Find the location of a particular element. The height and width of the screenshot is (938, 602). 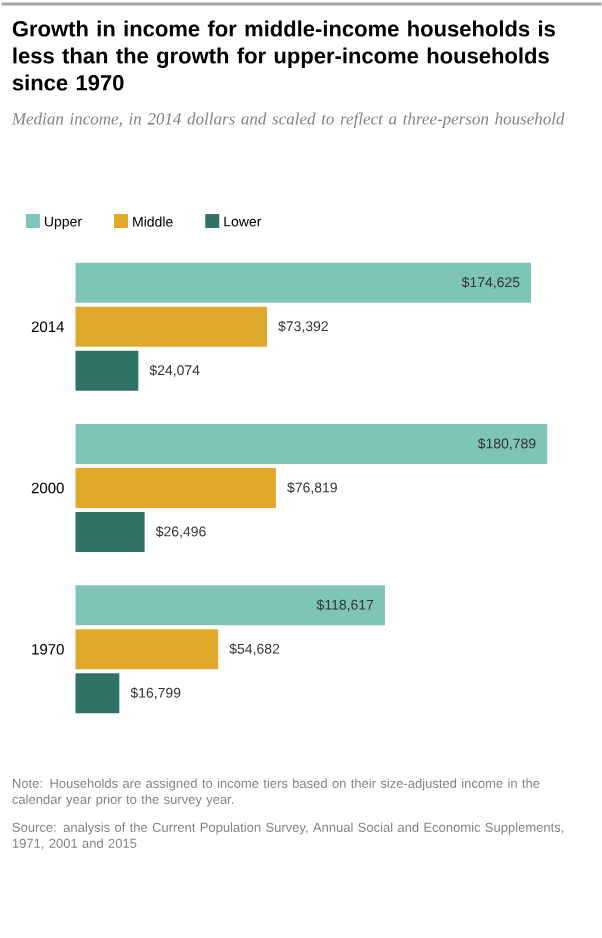

chart-subtitle: Median income, in 2014 dollars and scaled to reflect a three-person household is located at coordinates (288, 120).